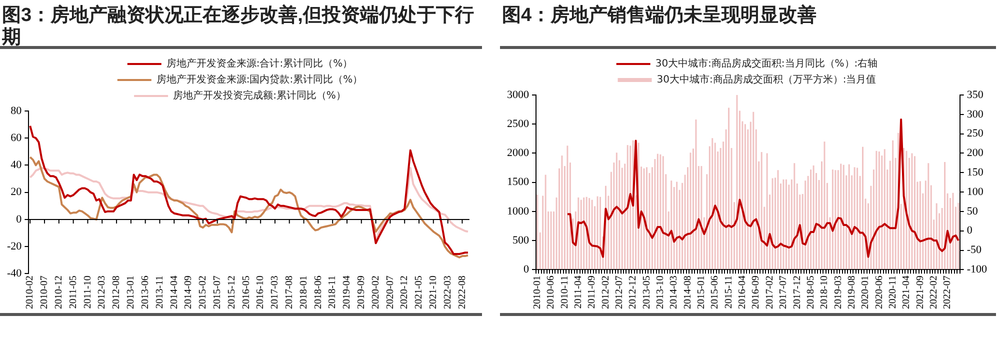  Describe the element at coordinates (160, 292) in the screenshot. I see `x-tick-label: 2013-11` at that location.